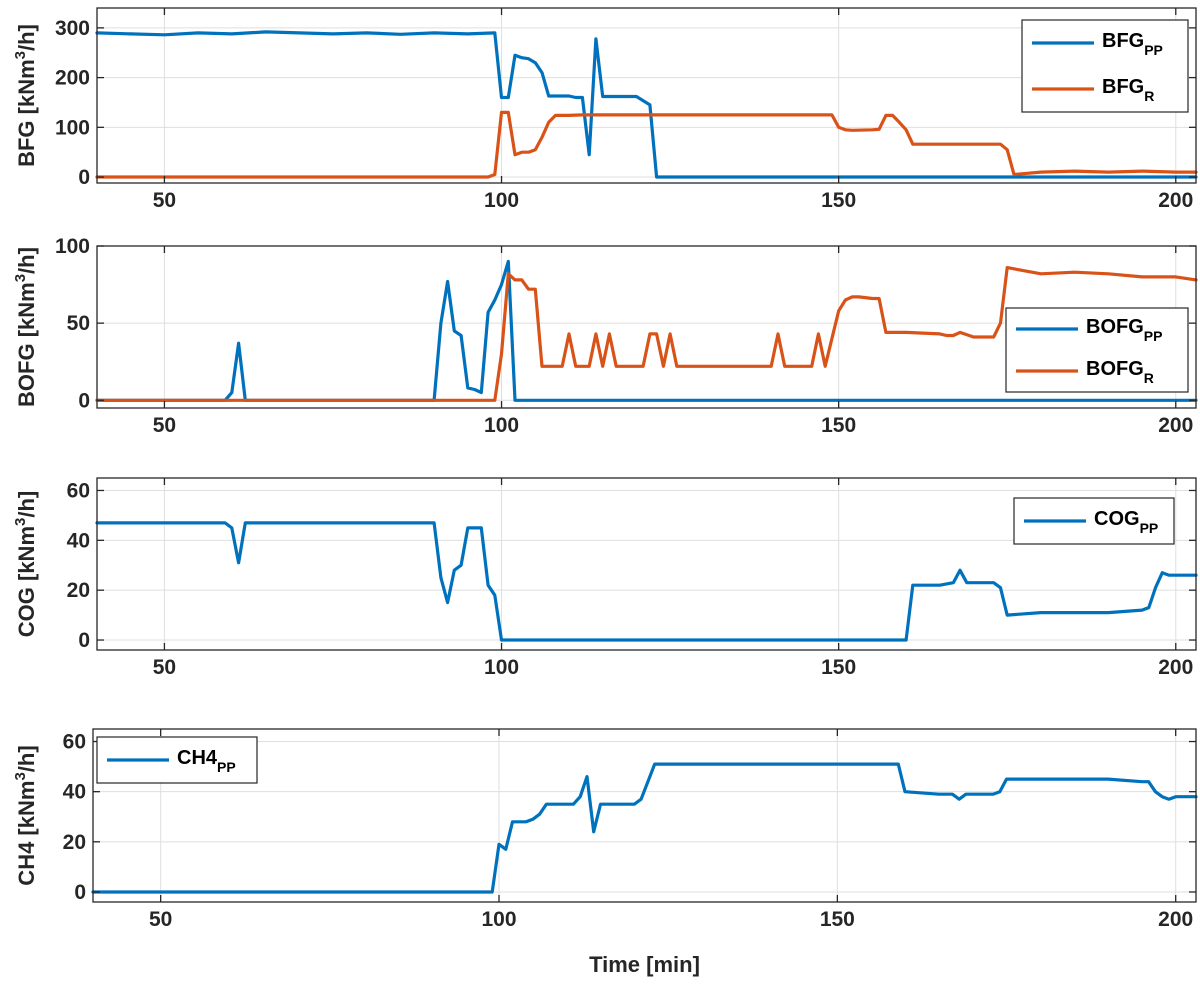 The image size is (1200, 984). What do you see at coordinates (78, 590) in the screenshot?
I see `cog-y-tick-label: 20` at bounding box center [78, 590].